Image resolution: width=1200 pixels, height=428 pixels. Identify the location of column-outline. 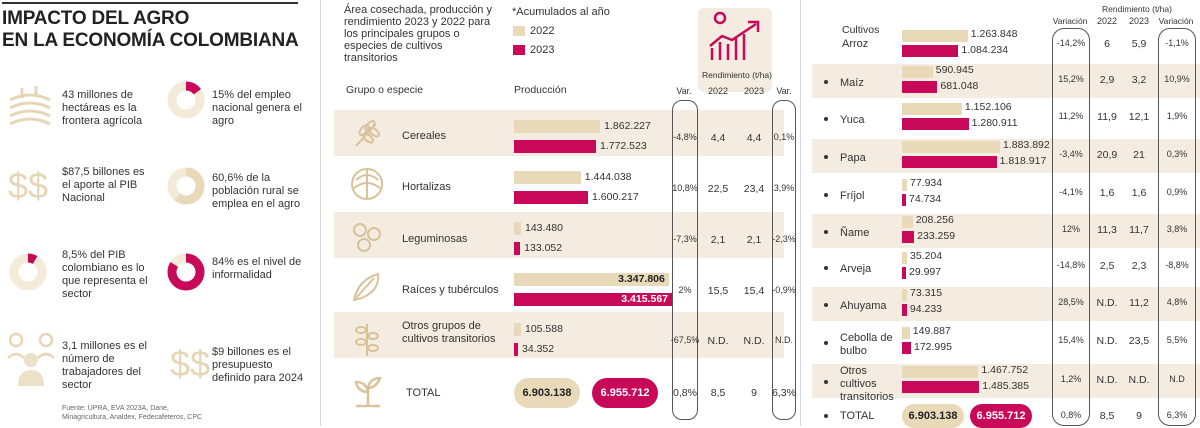
(685, 260).